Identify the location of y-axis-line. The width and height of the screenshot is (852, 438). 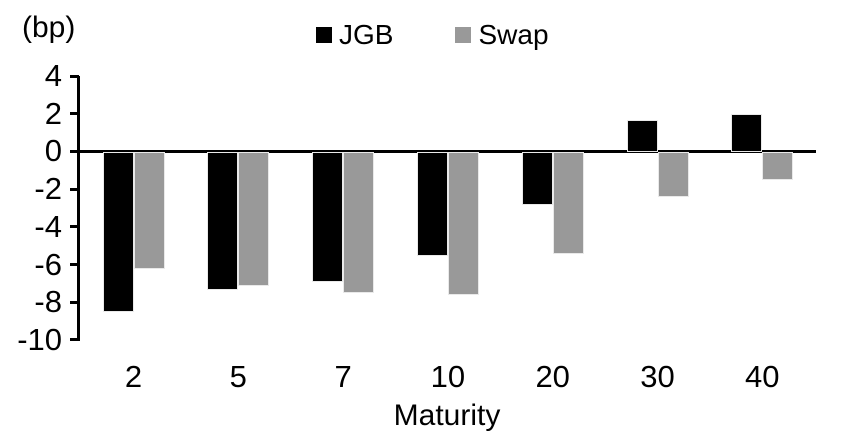
(78, 208).